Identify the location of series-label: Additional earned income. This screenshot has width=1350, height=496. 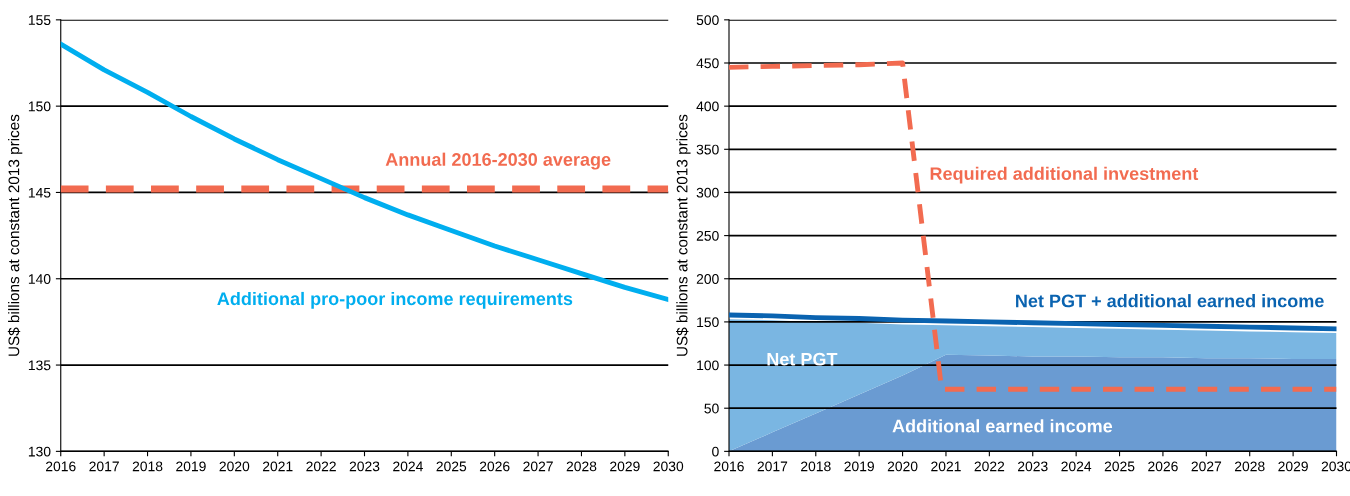
(1002, 426).